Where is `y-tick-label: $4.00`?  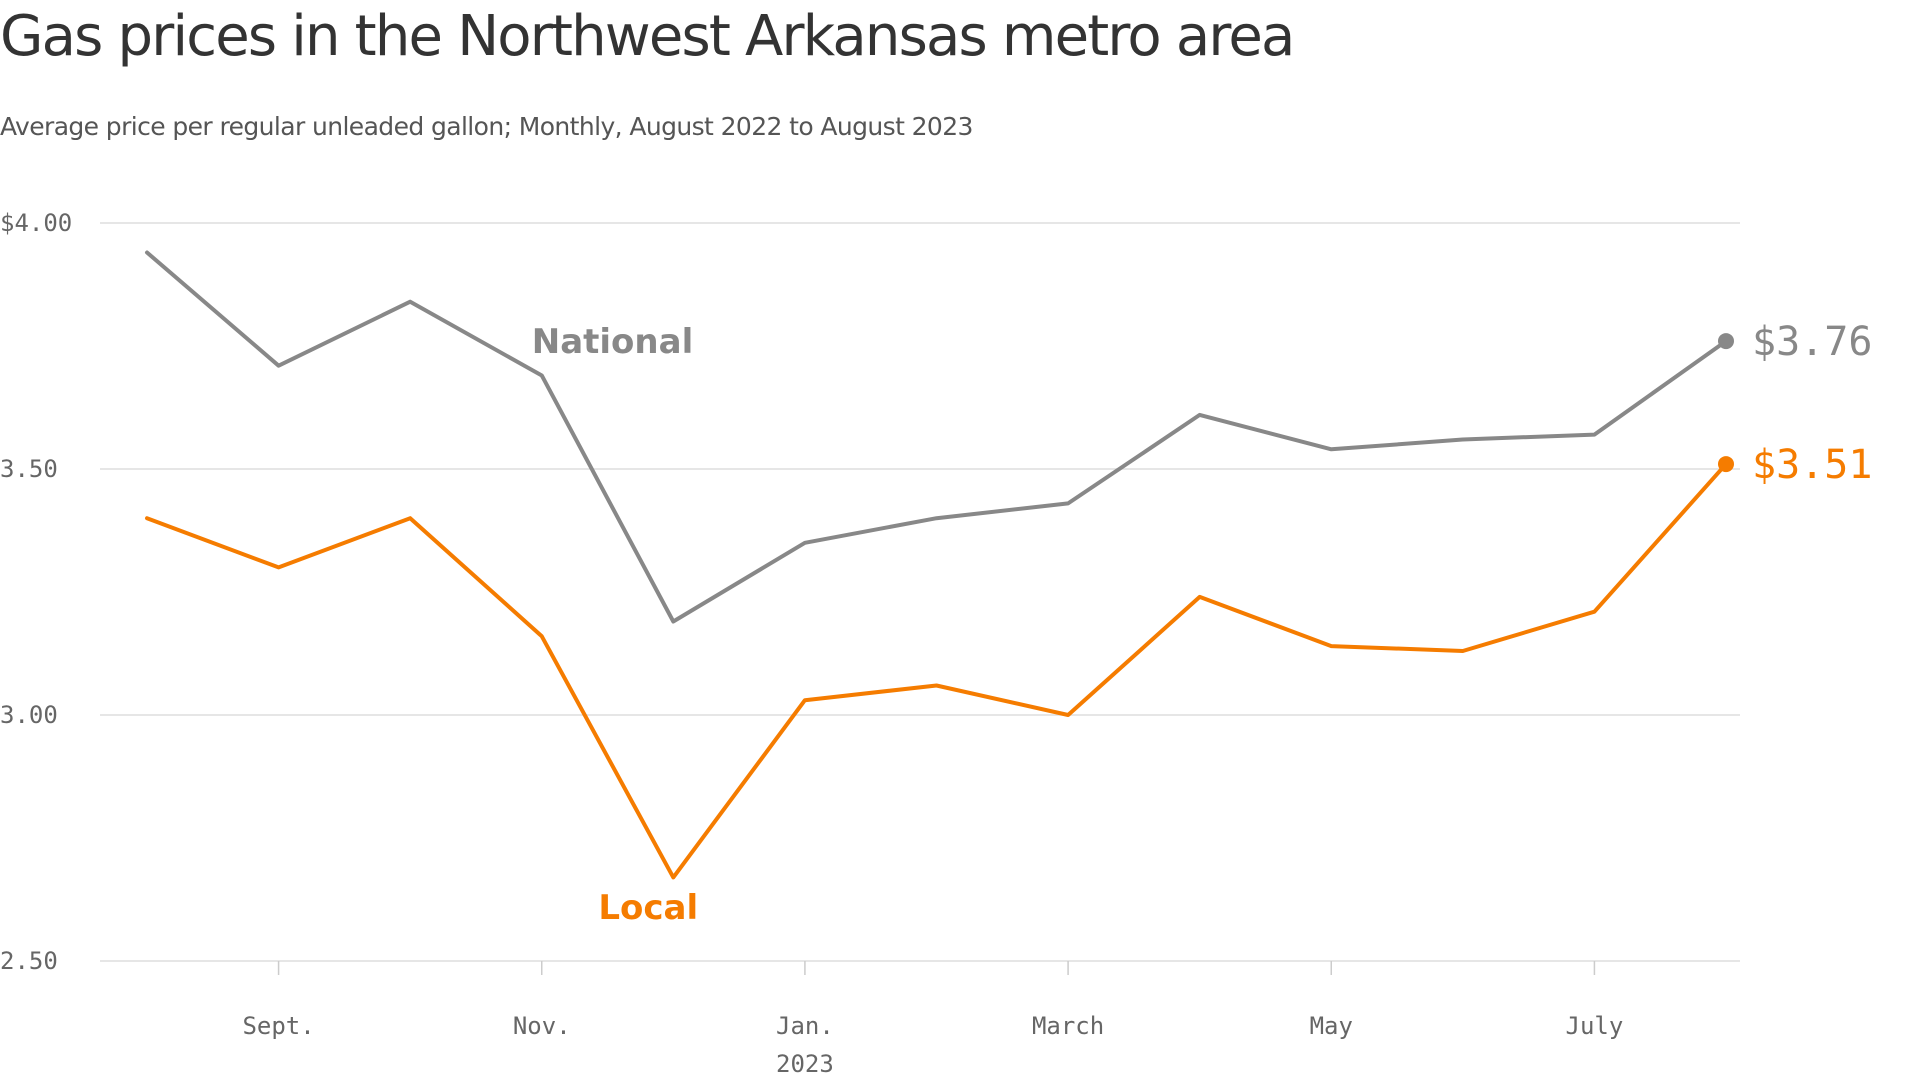 y-tick-label: $4.00 is located at coordinates (36, 223).